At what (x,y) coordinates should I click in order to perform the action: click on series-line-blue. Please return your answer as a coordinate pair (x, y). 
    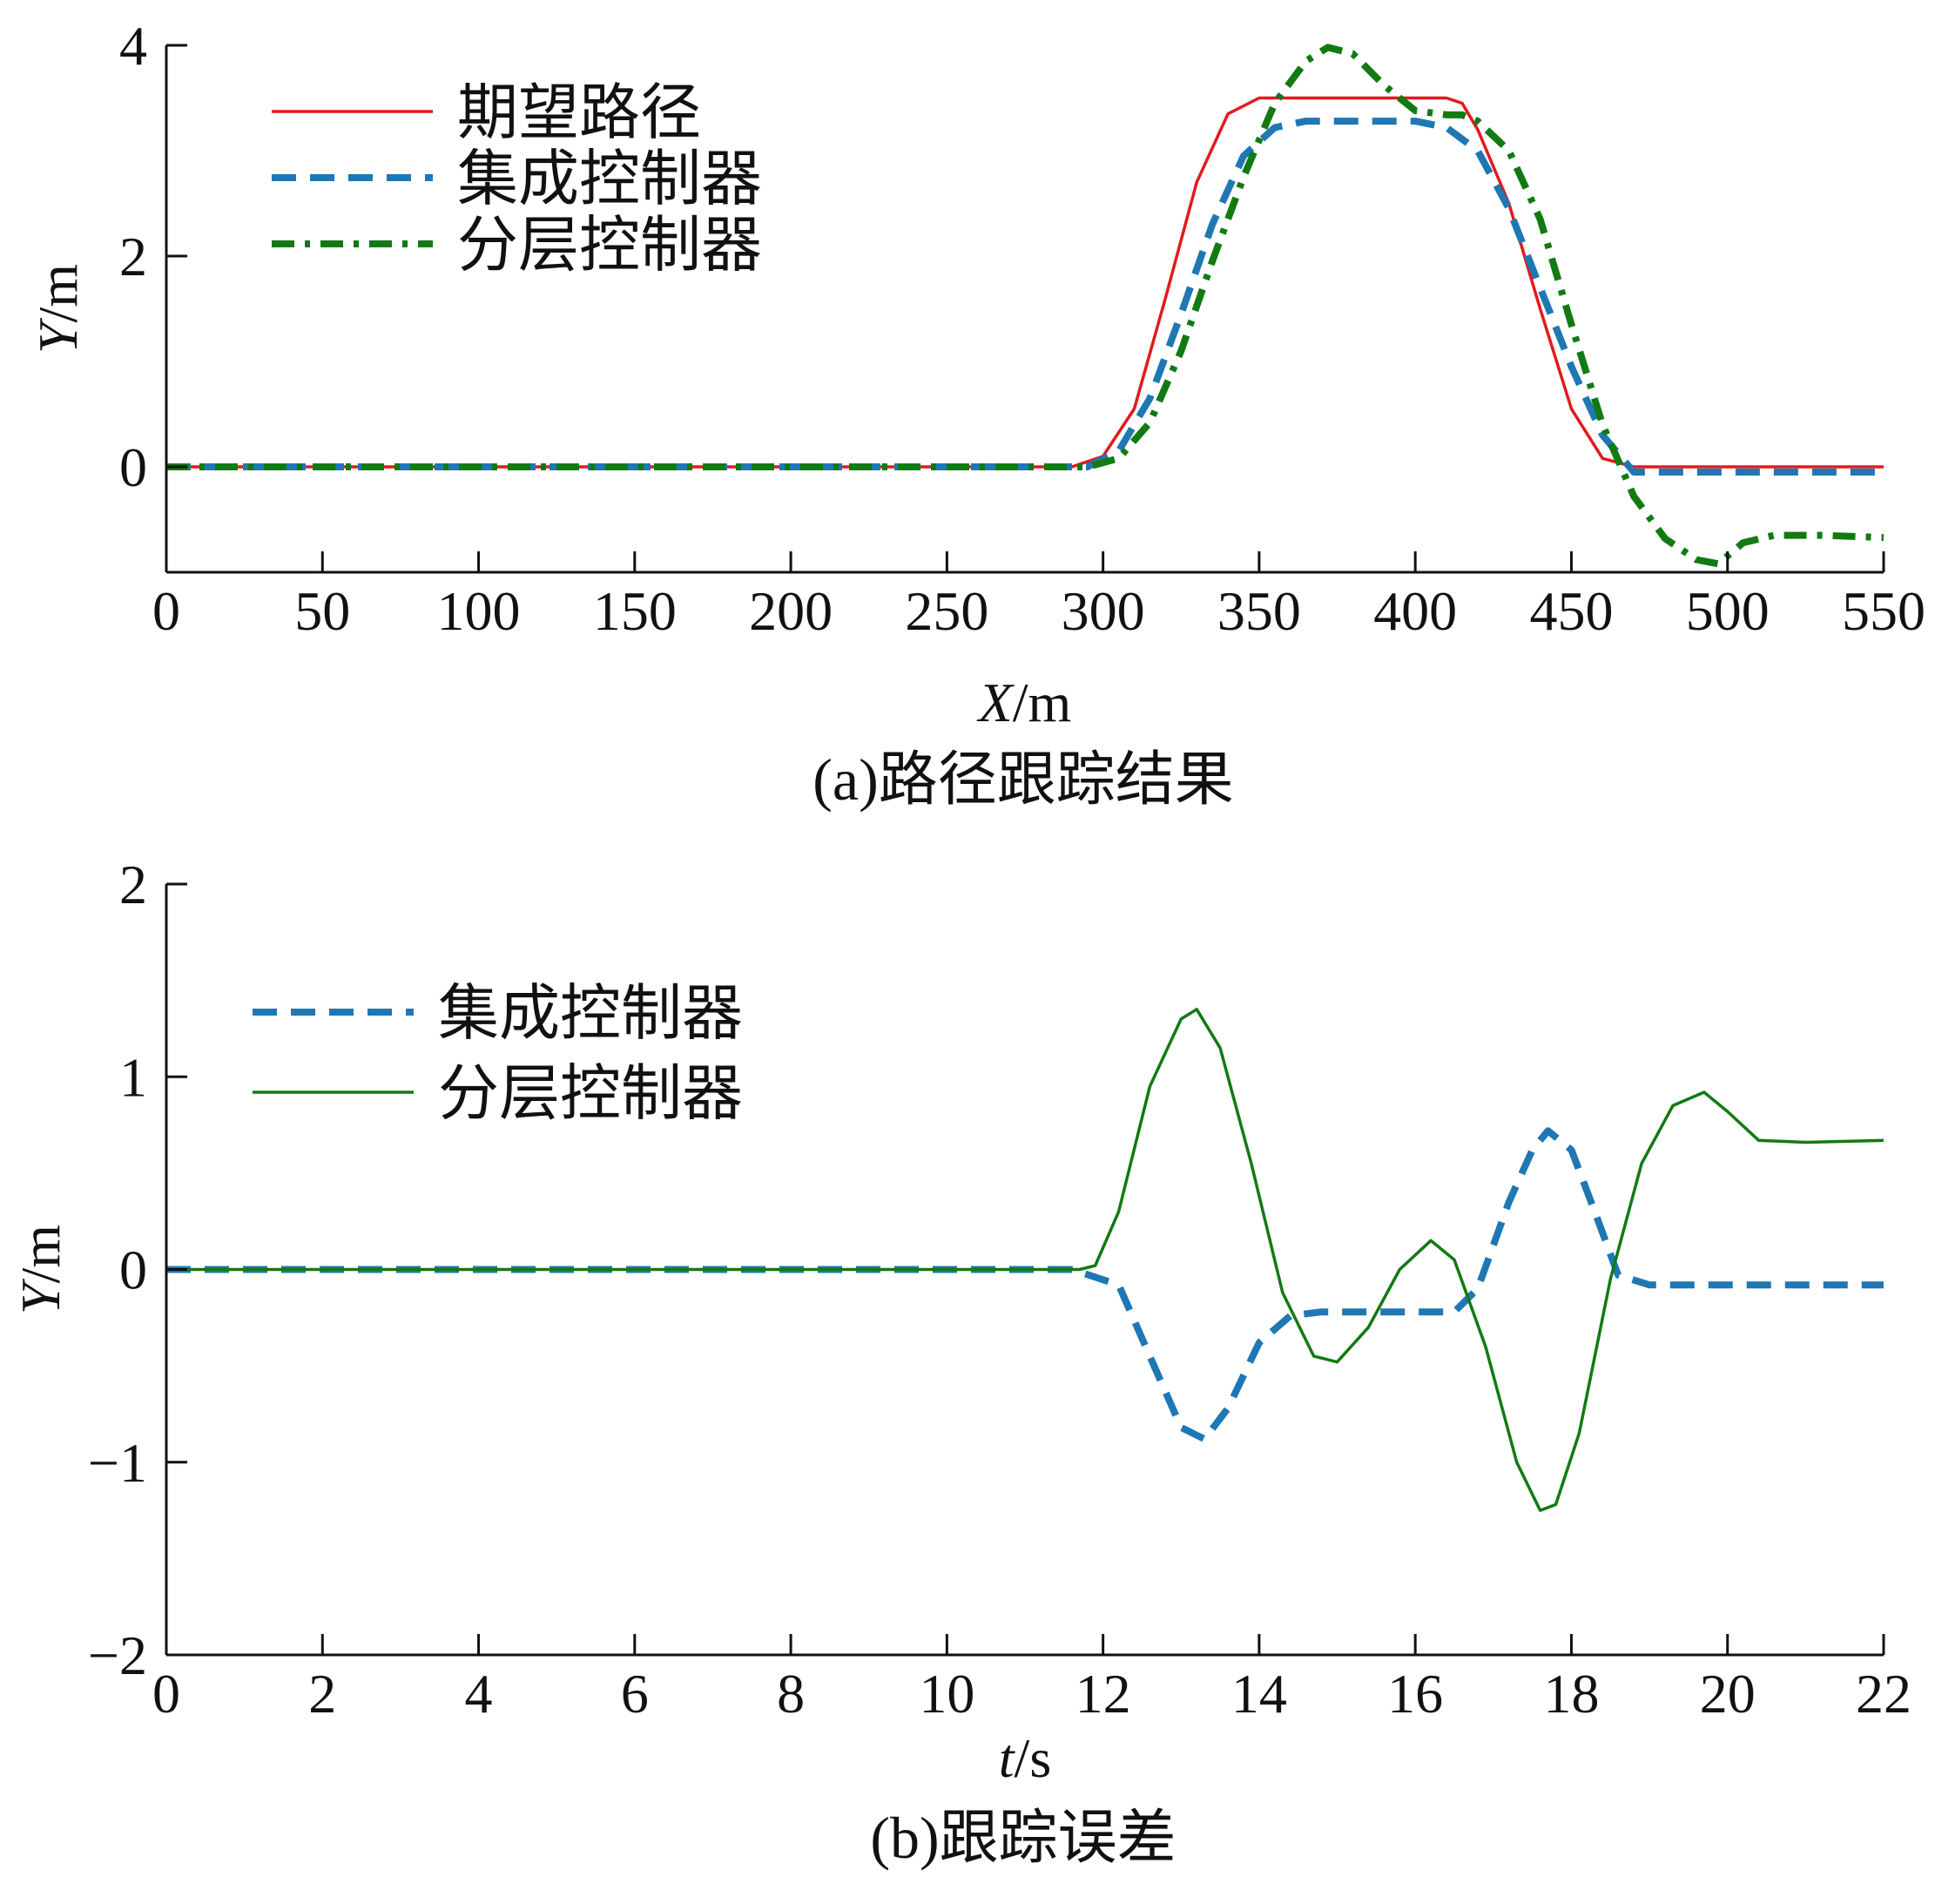
    Looking at the image, I should click on (1025, 1285).